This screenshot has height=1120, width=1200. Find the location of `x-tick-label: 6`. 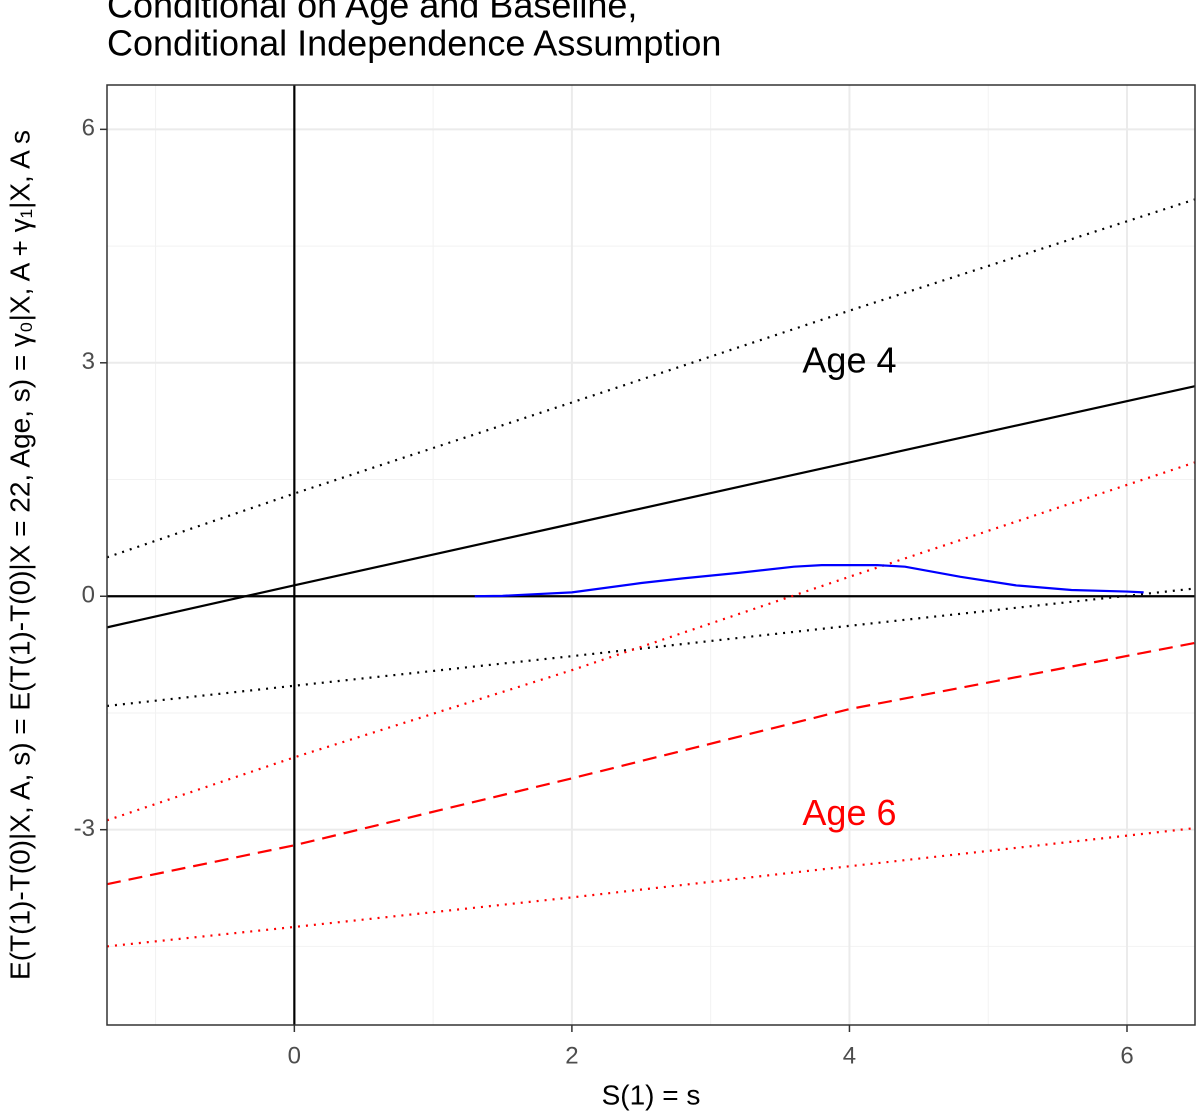

x-tick-label: 6 is located at coordinates (1126, 1055).